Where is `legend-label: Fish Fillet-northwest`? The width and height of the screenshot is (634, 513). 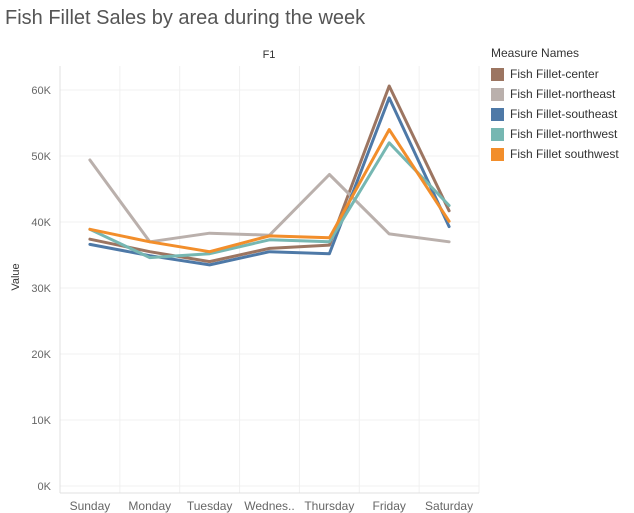
legend-label: Fish Fillet-northwest is located at coordinates (564, 134).